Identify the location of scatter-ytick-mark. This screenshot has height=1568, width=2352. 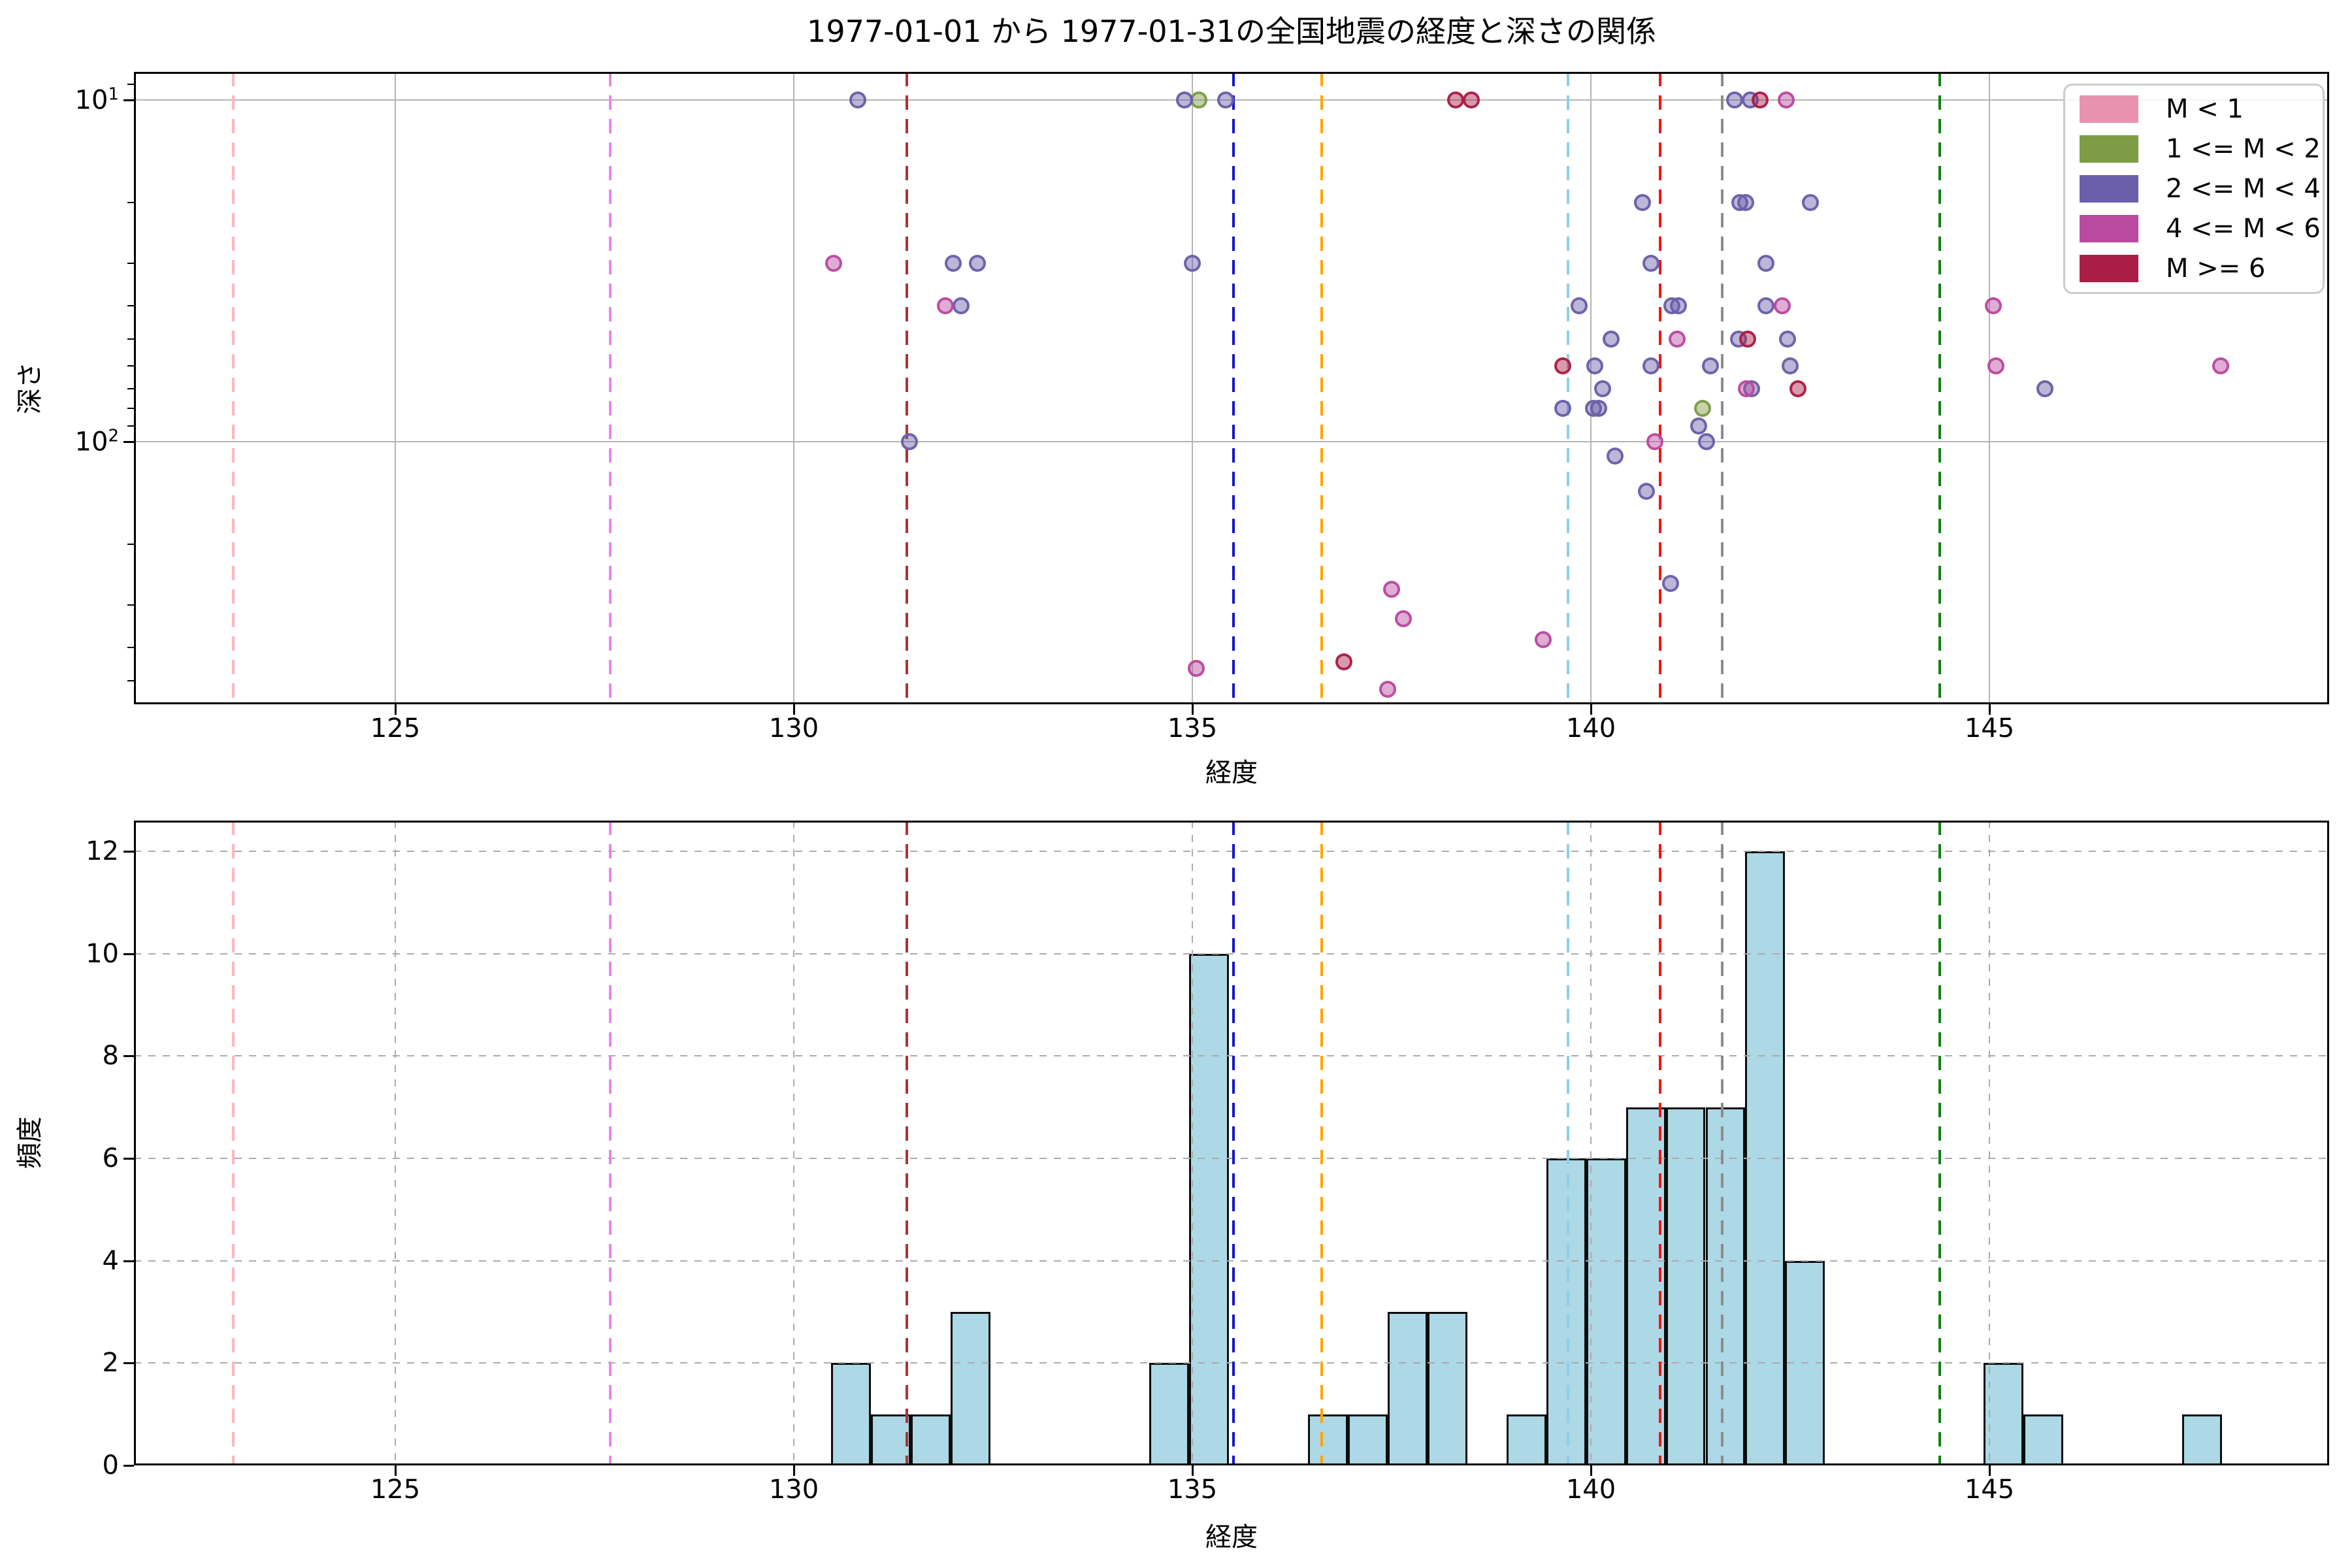
(128, 100).